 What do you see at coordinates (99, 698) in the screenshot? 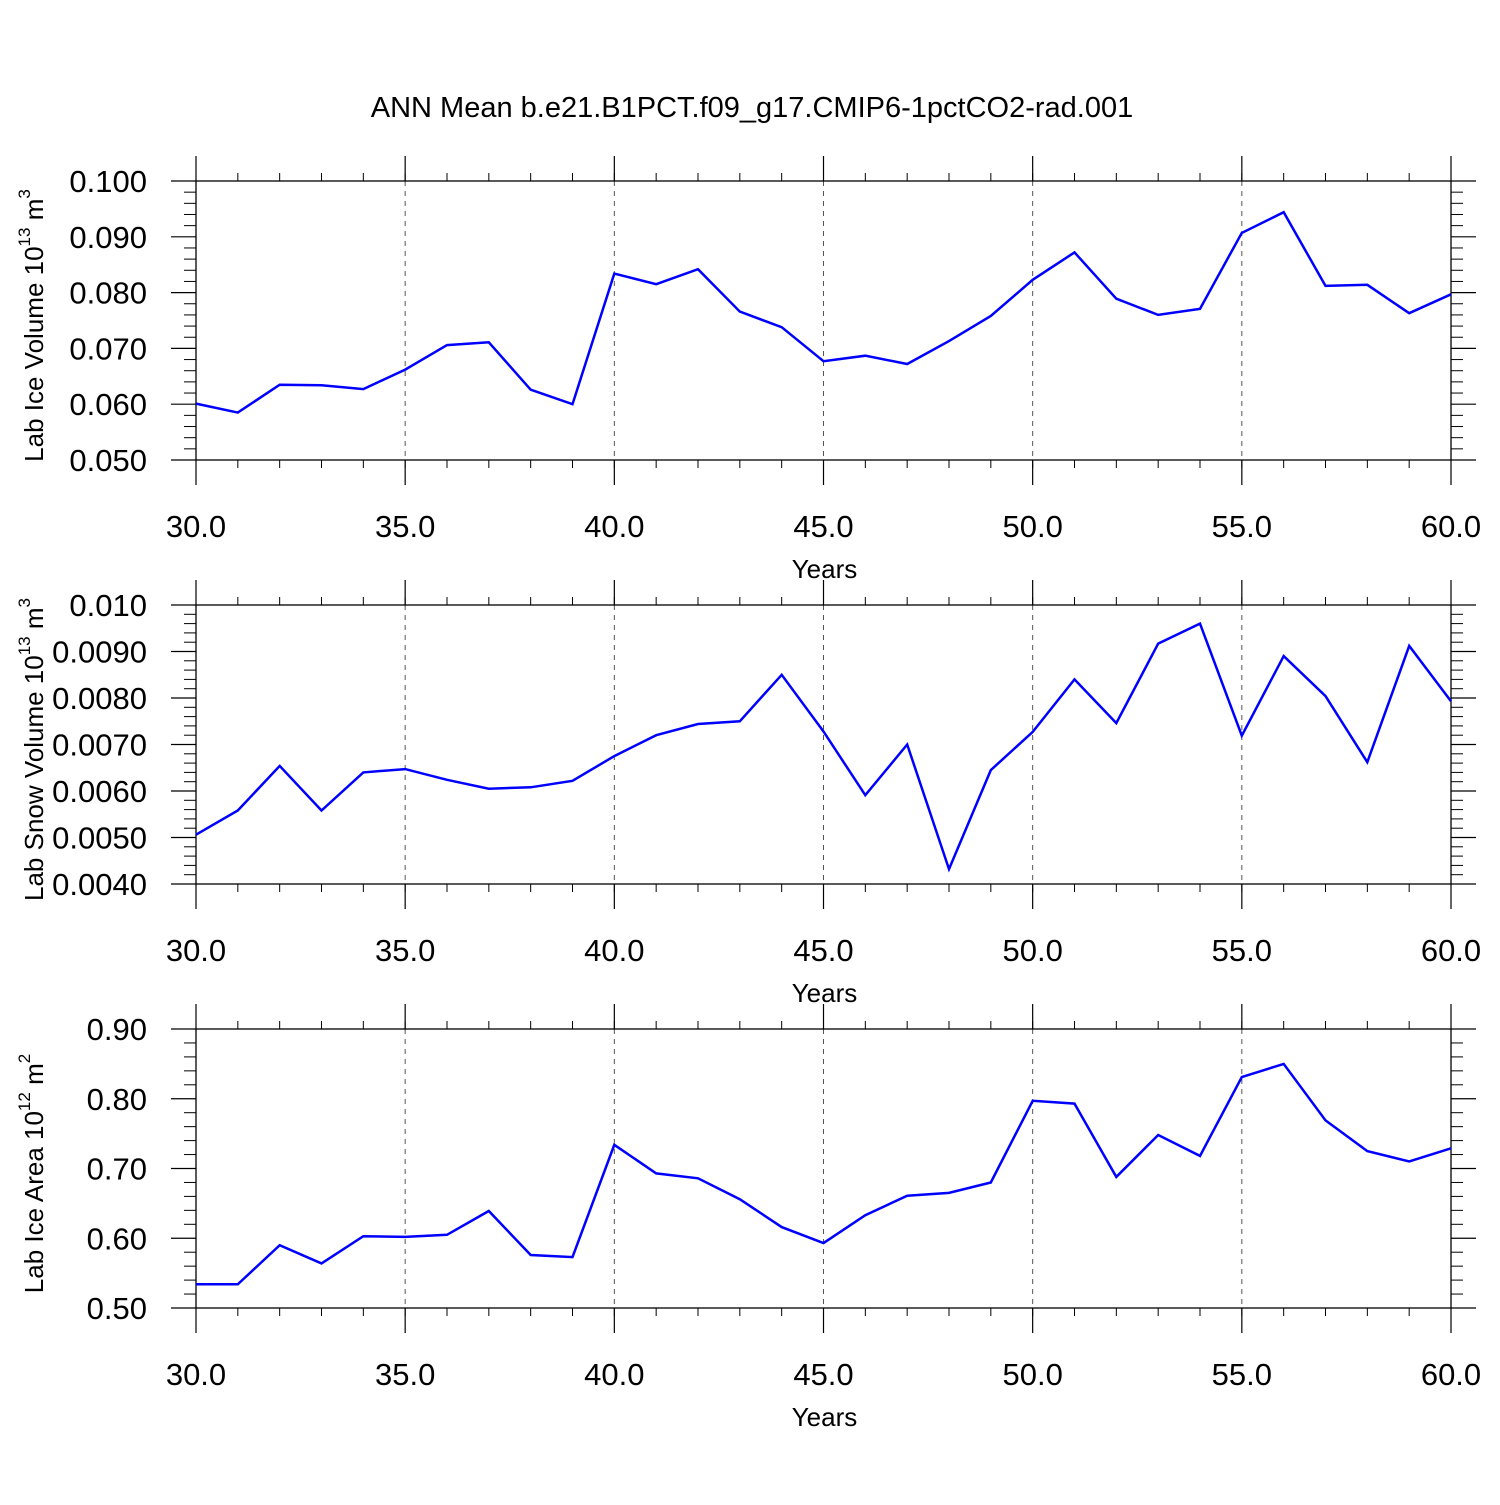
I see `y-tick-label: 0.0080` at bounding box center [99, 698].